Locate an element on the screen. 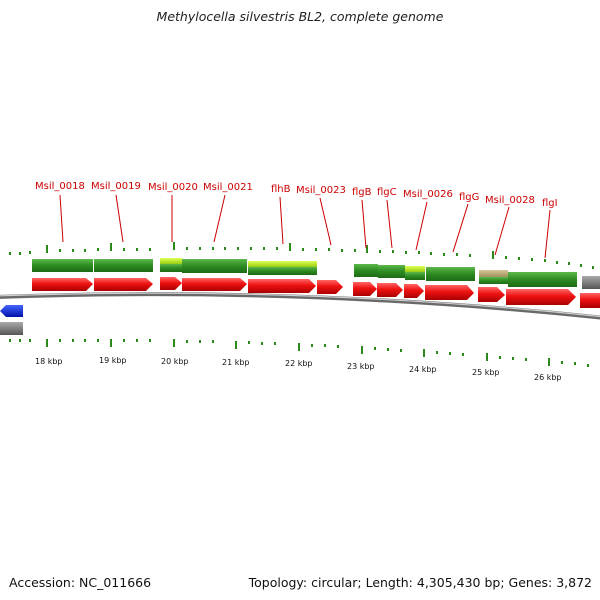 Image resolution: width=600 pixels, height=600 pixels. feature-track is located at coordinates (304, 272).